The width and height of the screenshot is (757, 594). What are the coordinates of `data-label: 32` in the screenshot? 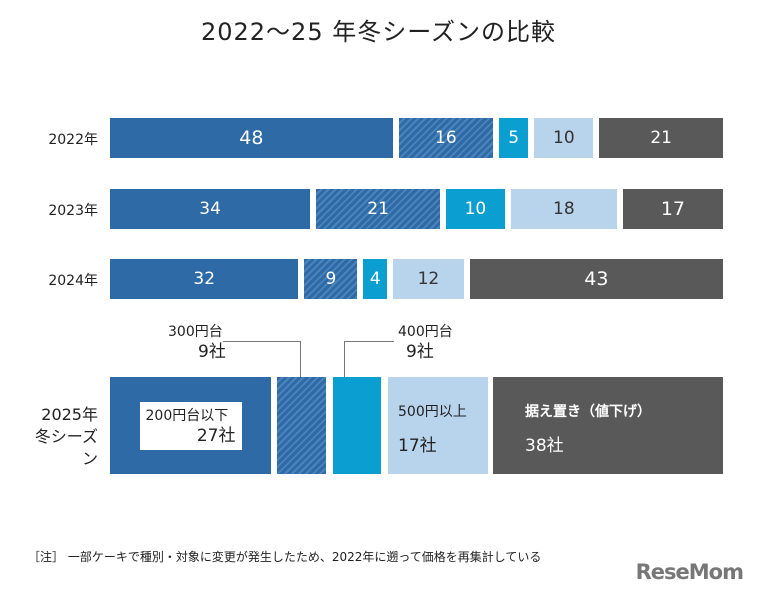 It's located at (204, 279).